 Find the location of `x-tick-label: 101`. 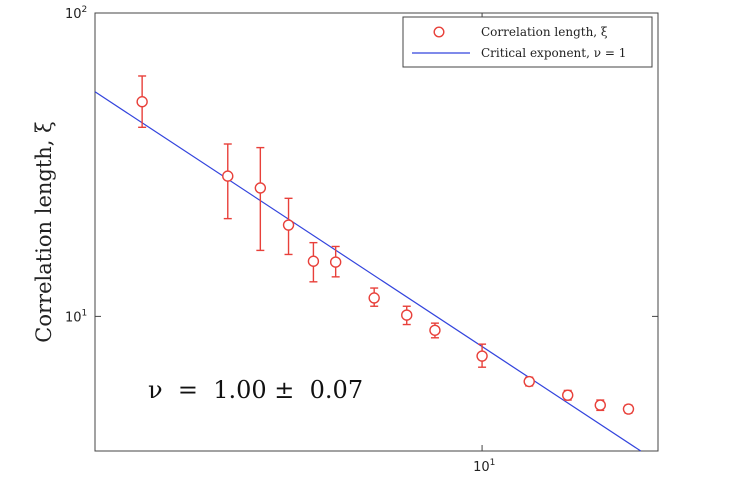

x-tick-label: 101 is located at coordinates (484, 466).